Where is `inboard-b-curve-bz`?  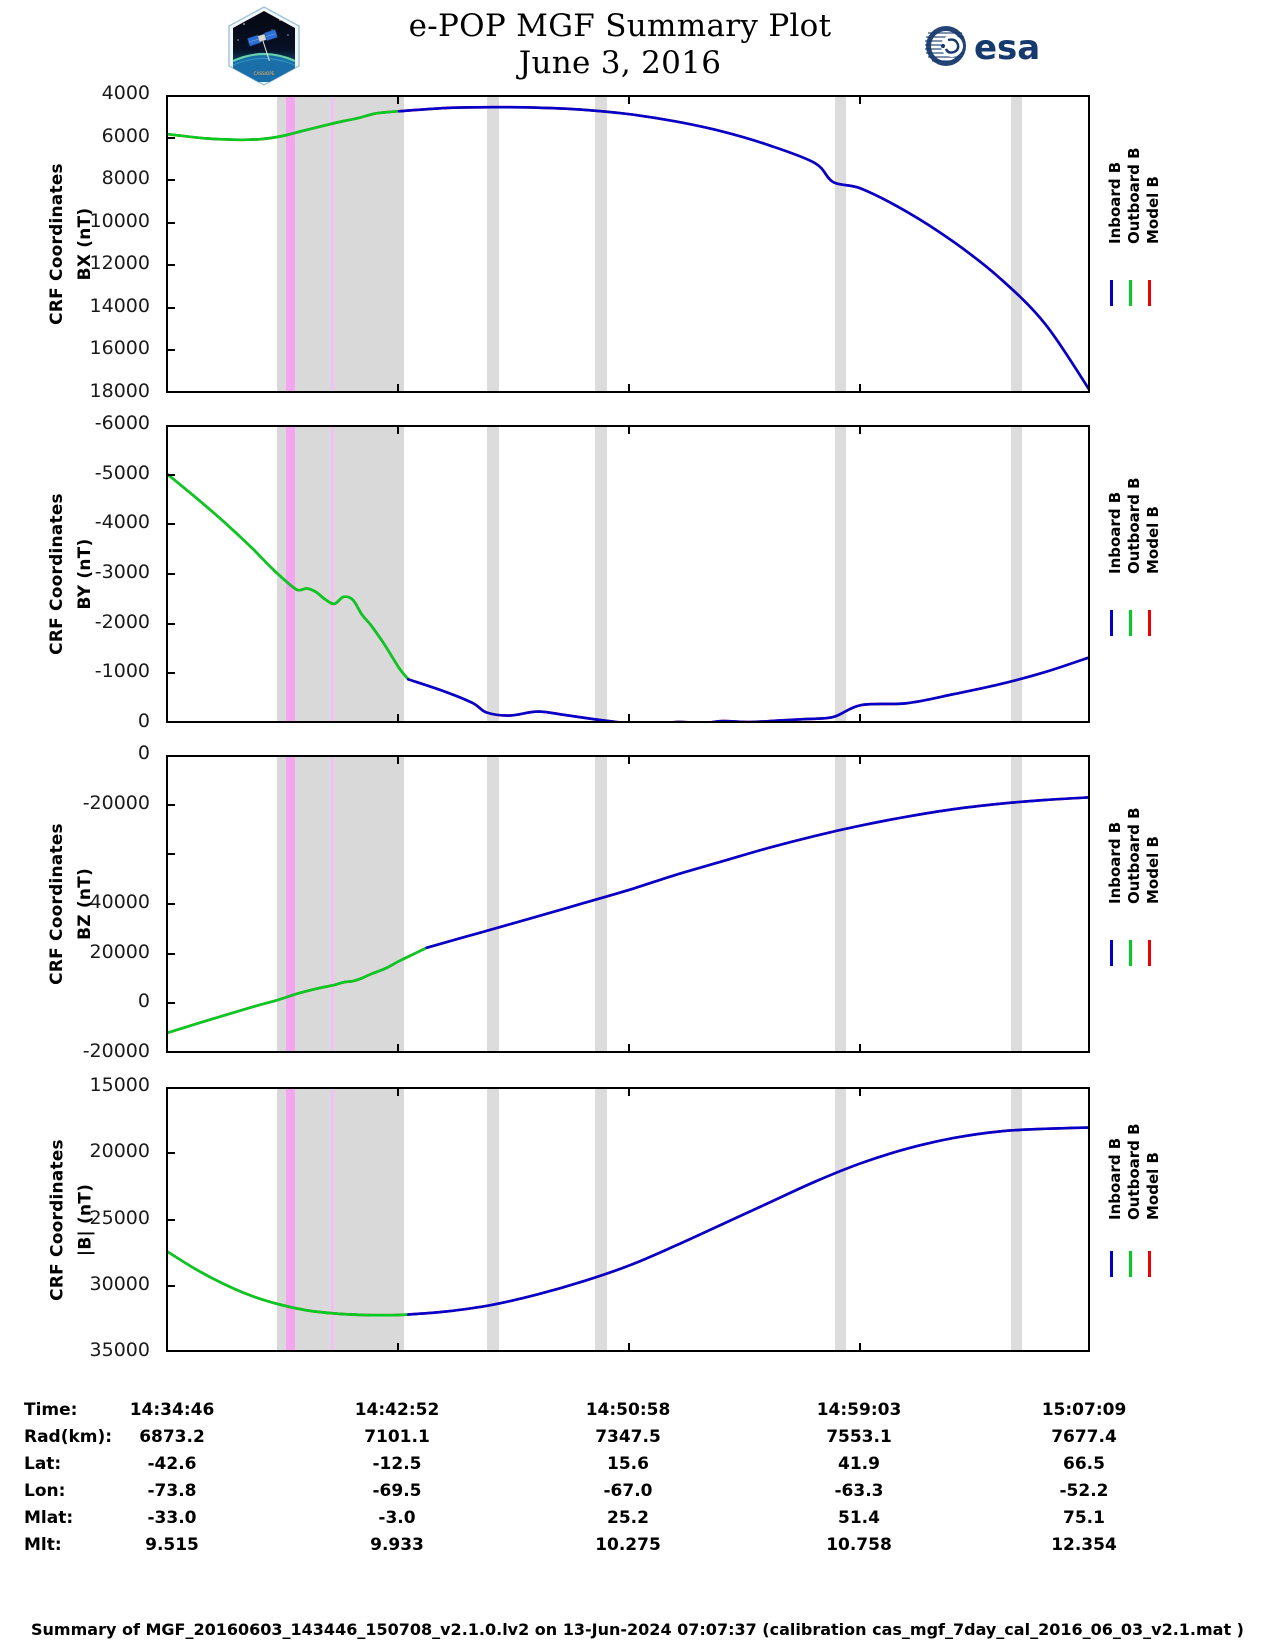 inboard-b-curve-bz is located at coordinates (756, 873).